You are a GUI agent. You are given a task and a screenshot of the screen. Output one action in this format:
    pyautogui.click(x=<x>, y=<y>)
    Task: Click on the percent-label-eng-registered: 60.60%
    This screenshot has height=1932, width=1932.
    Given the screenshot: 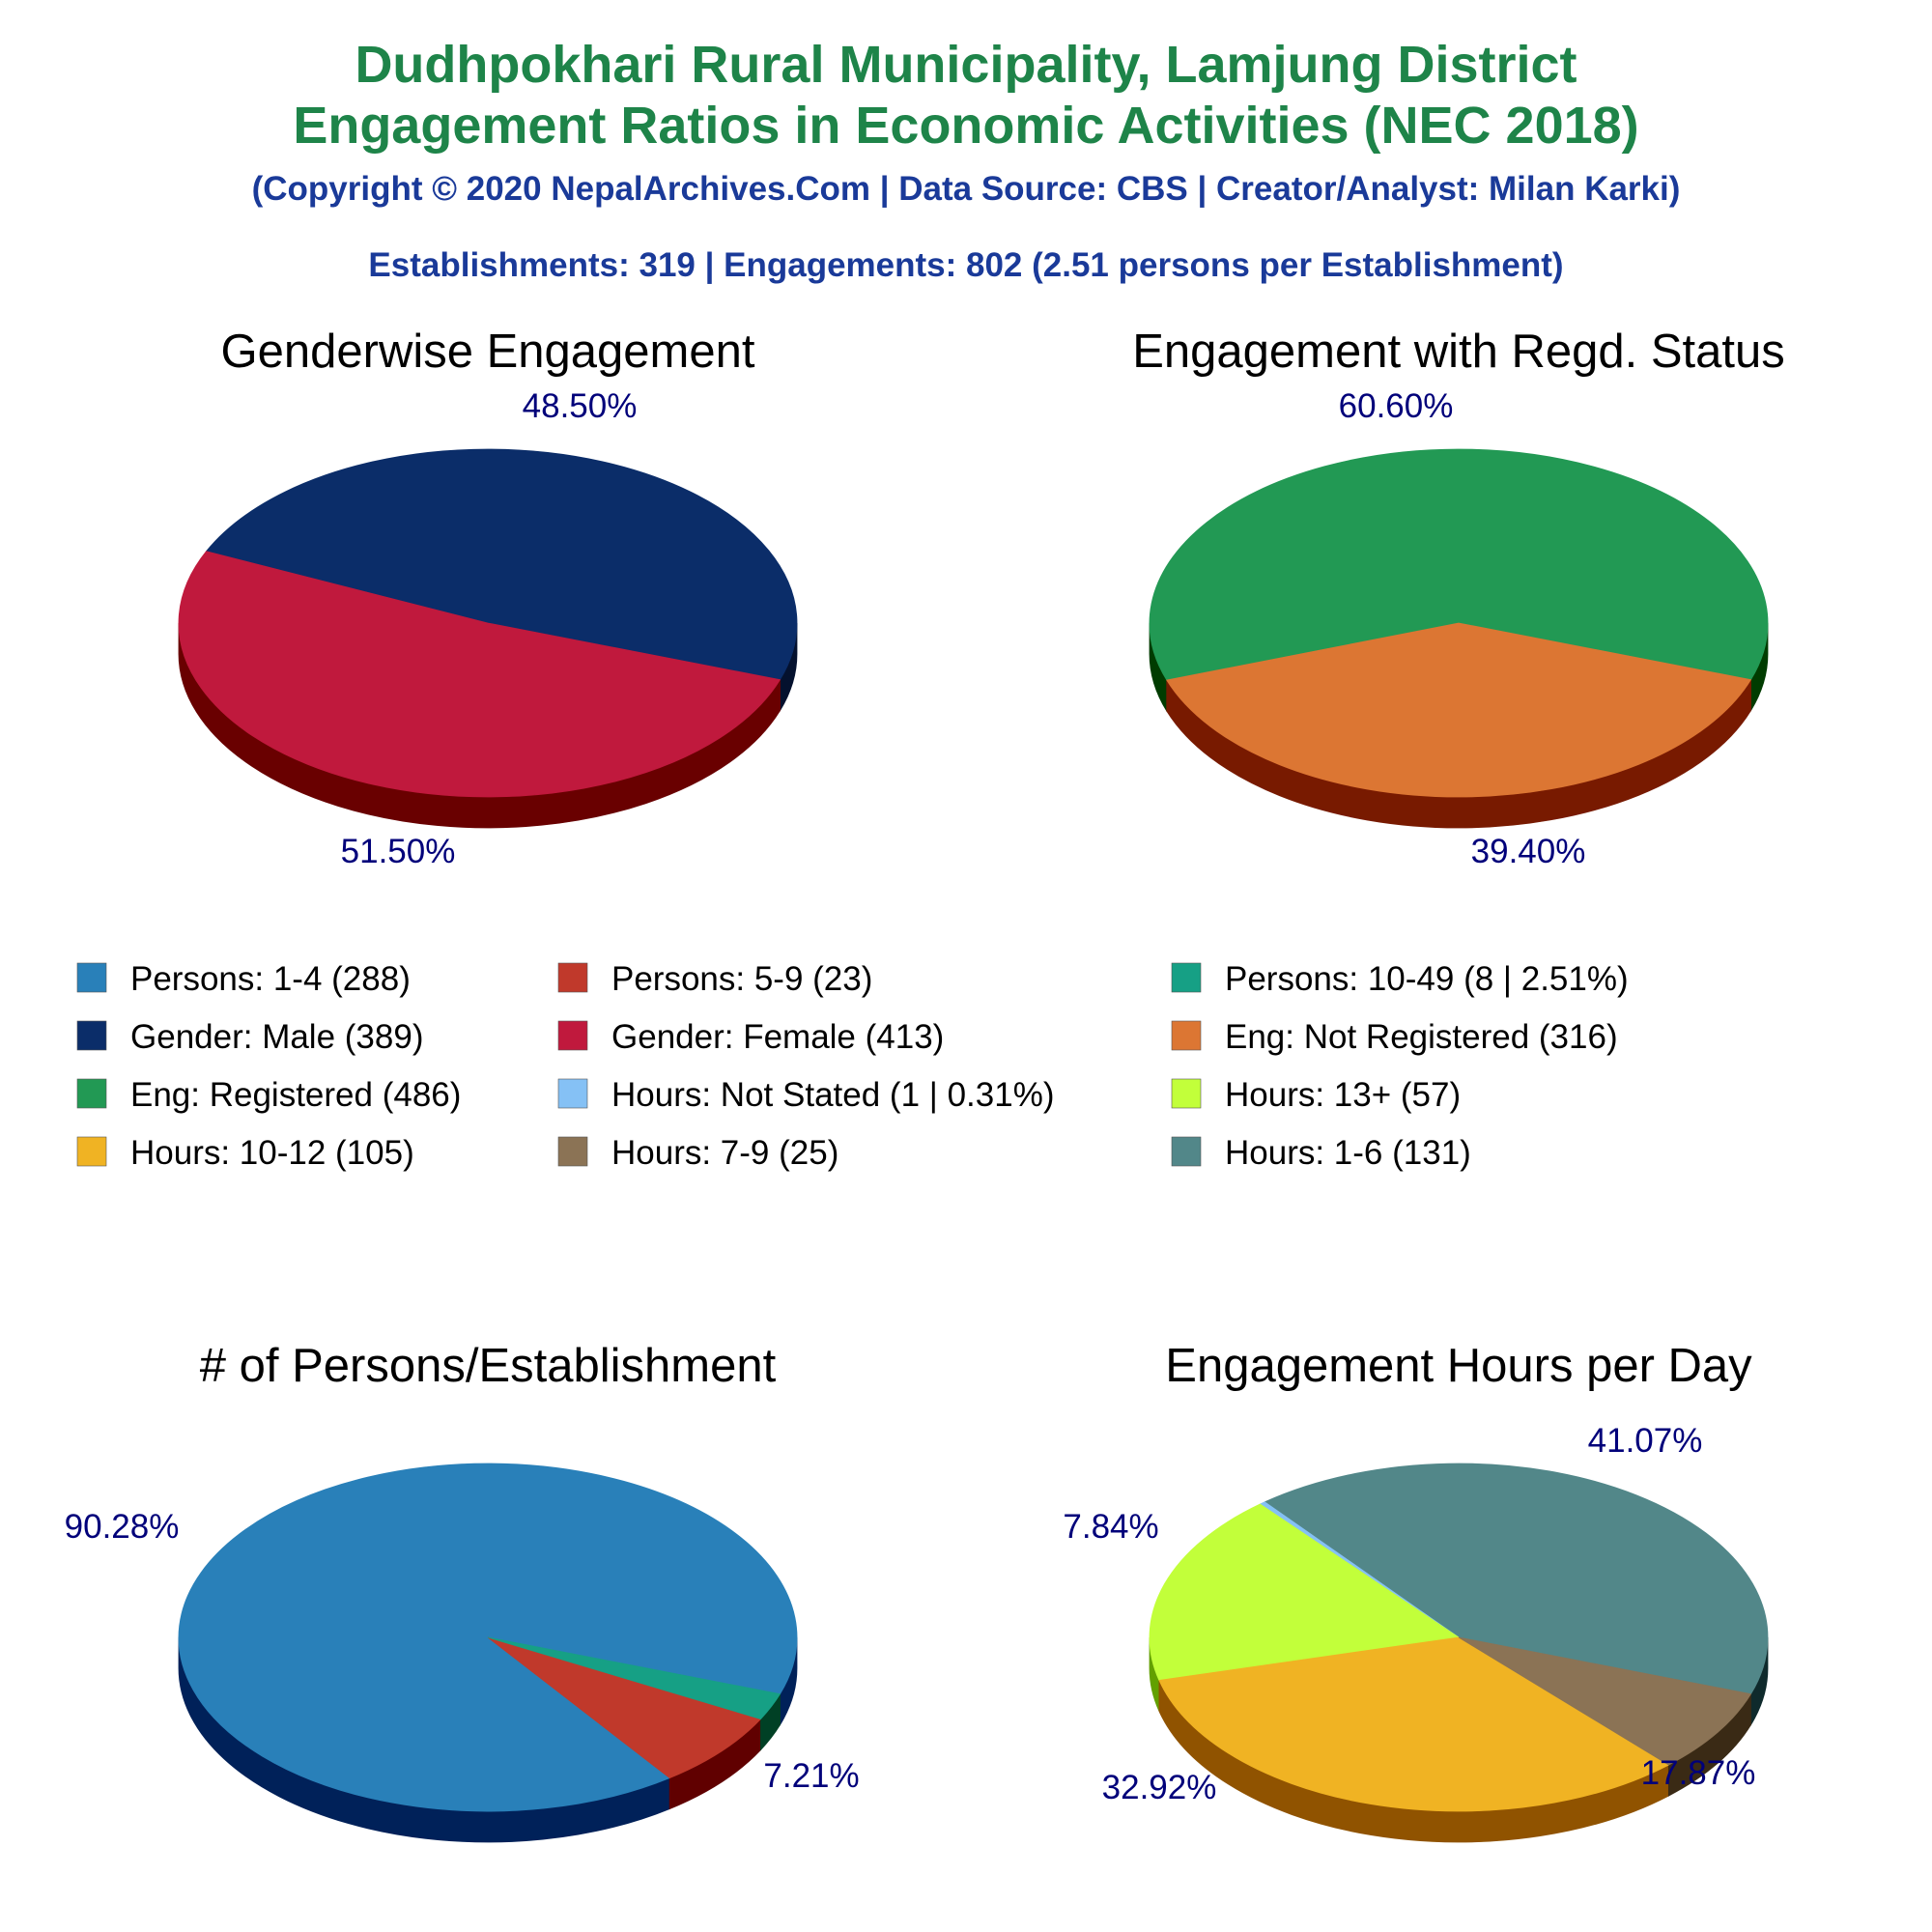 What is the action you would take?
    pyautogui.click(x=1396, y=406)
    